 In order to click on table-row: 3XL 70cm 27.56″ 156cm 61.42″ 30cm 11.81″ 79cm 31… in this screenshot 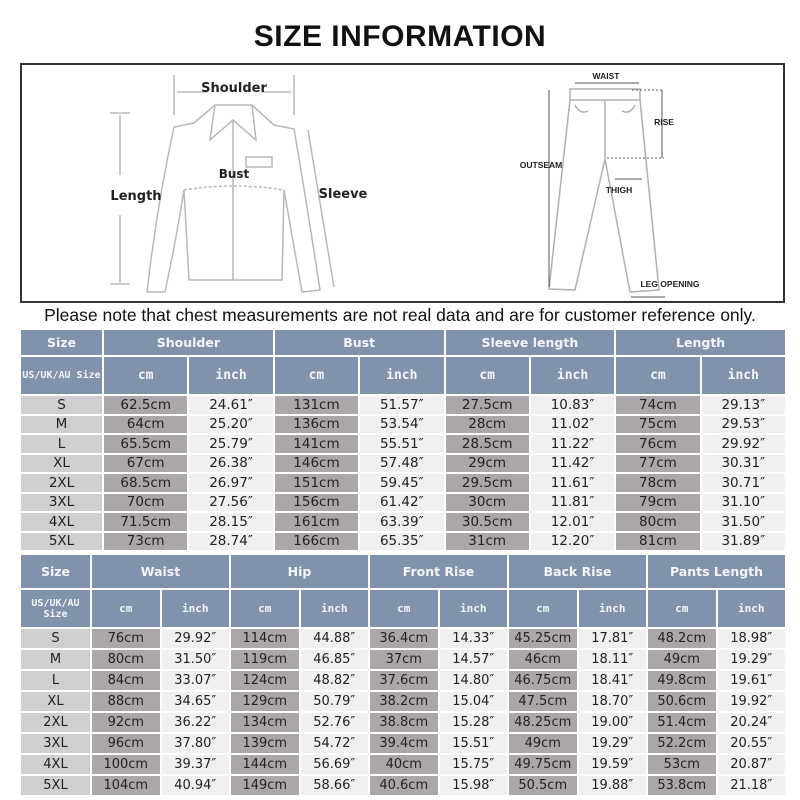, I will do `click(403, 502)`.